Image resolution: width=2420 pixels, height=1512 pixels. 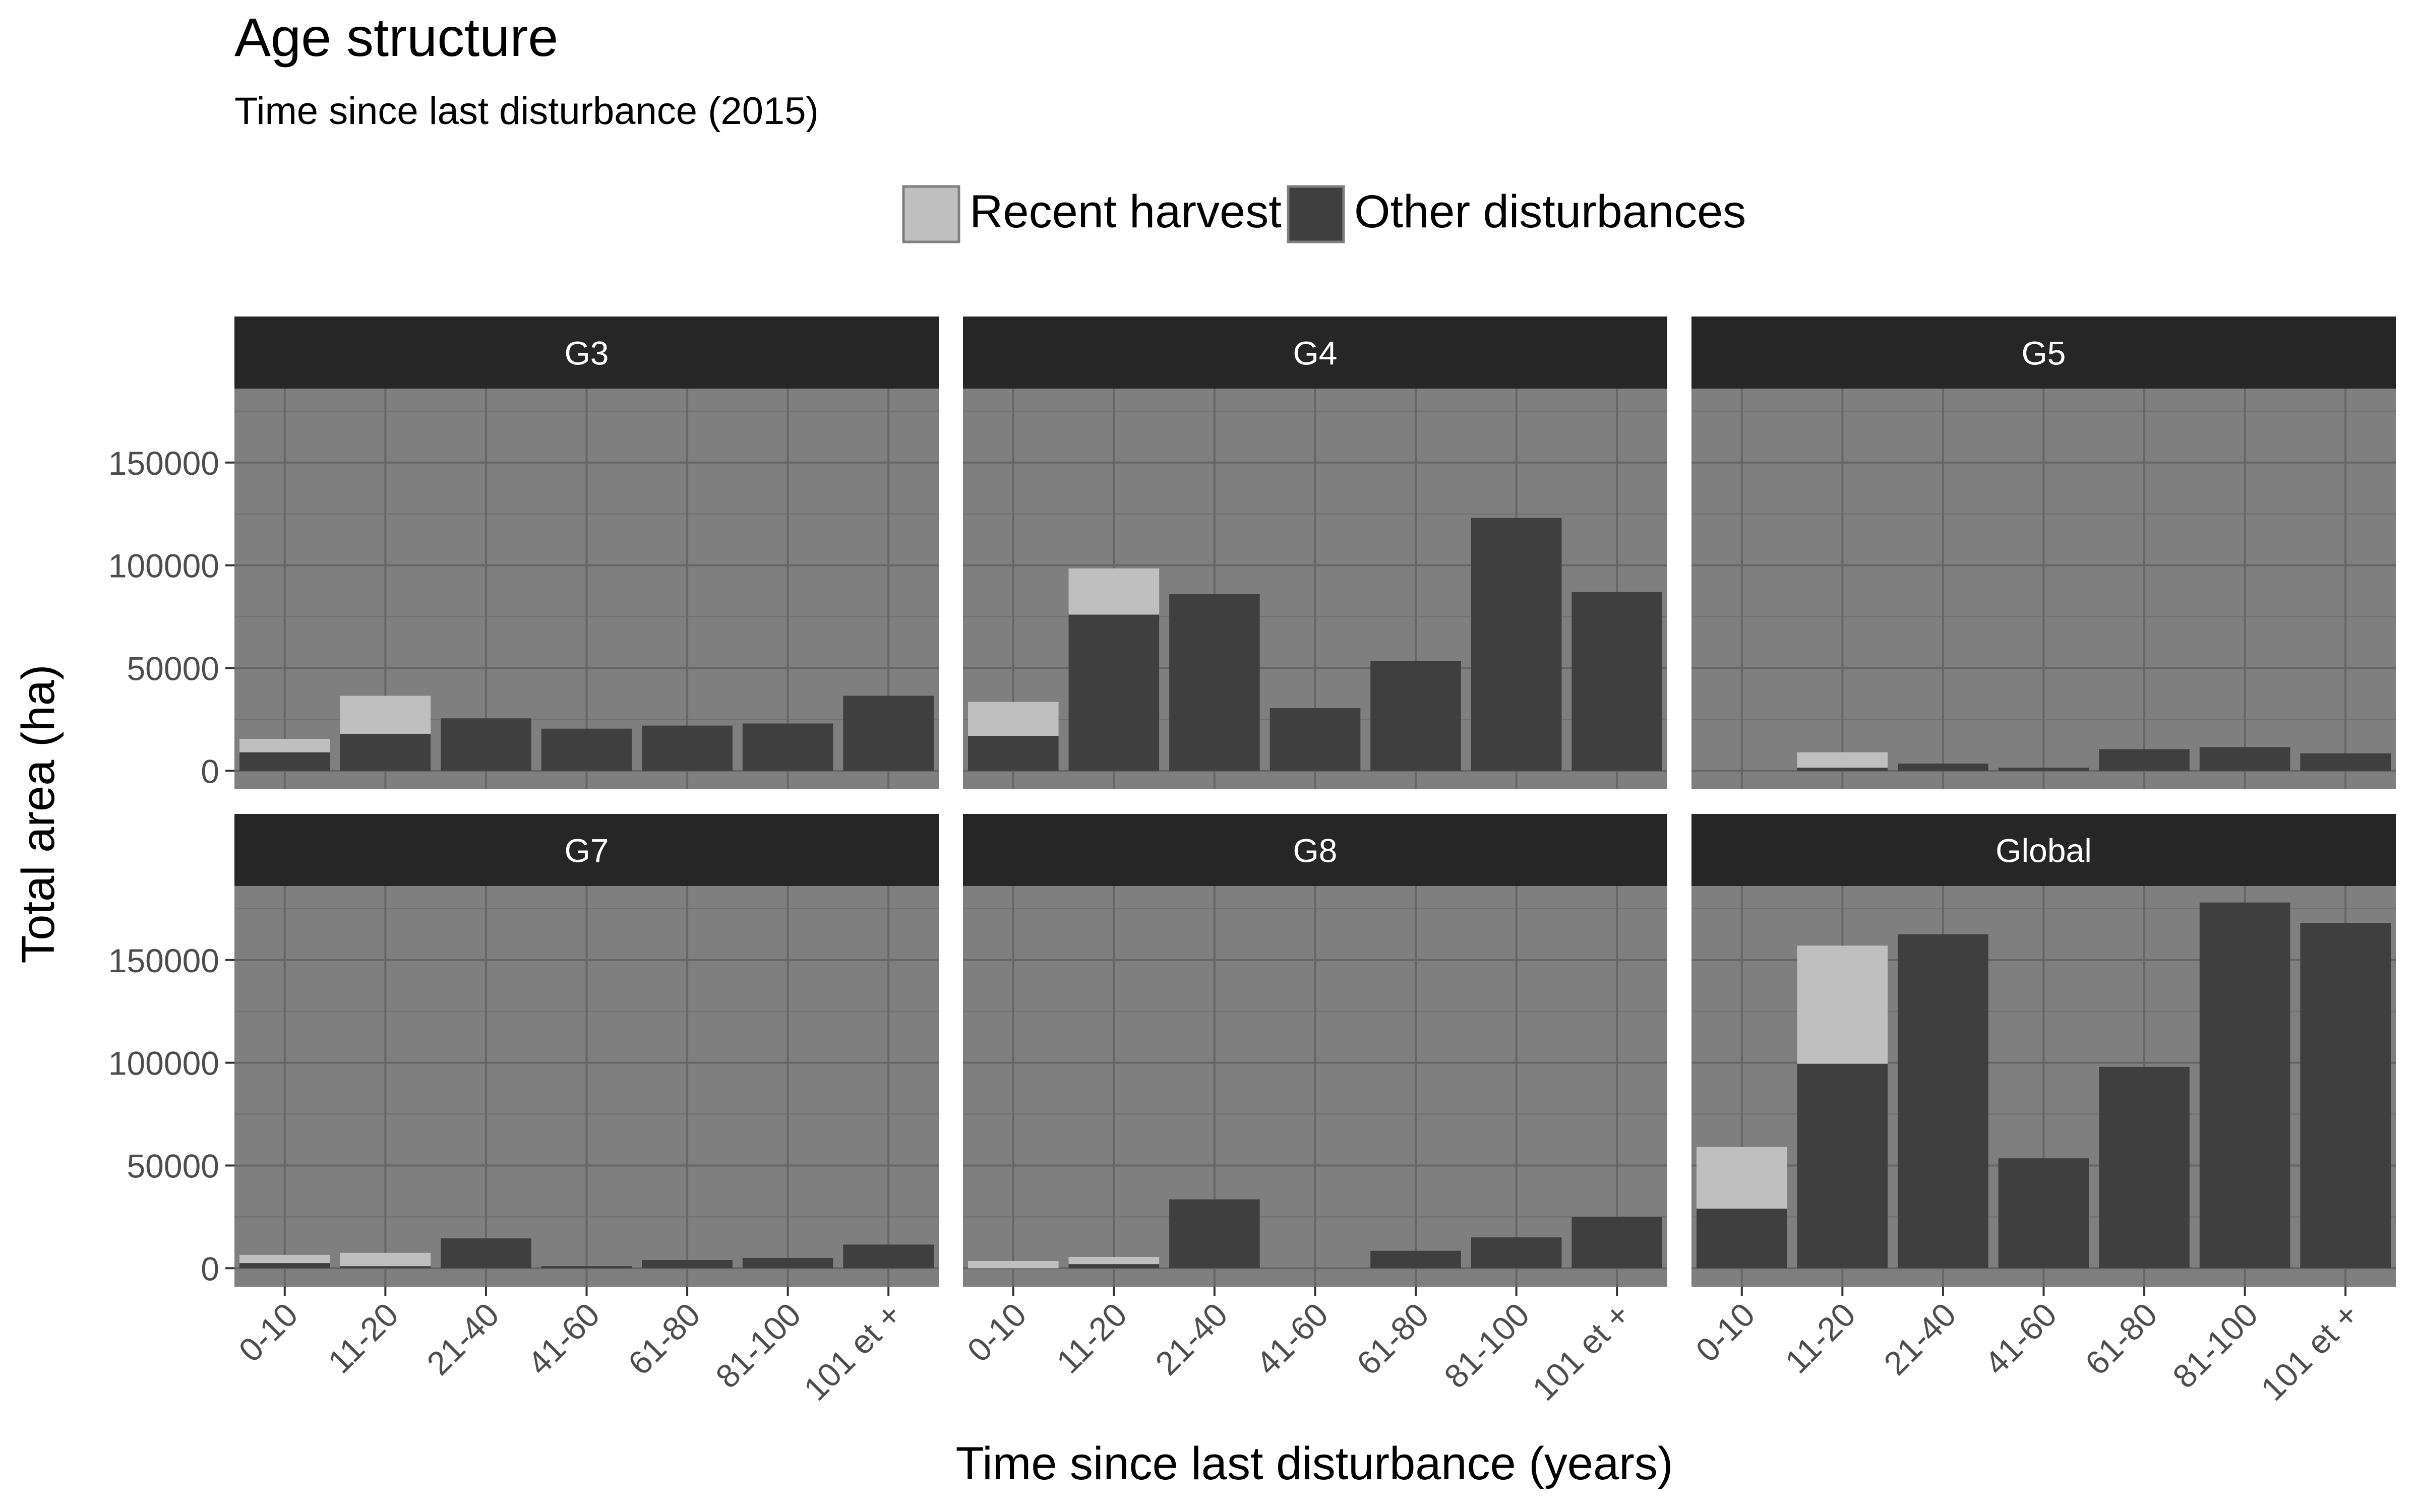 What do you see at coordinates (523, 553) in the screenshot?
I see `panel-g3: G3 0 50000 100000 150000` at bounding box center [523, 553].